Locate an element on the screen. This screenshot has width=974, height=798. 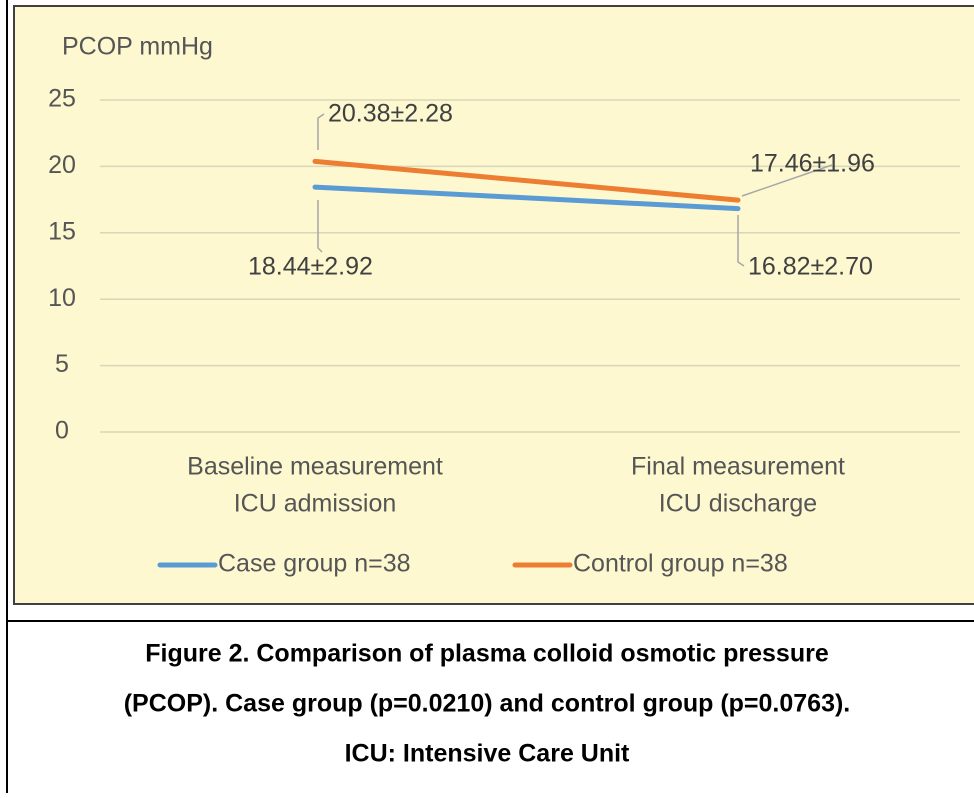
y-tick-label: 0 is located at coordinates (62, 431).